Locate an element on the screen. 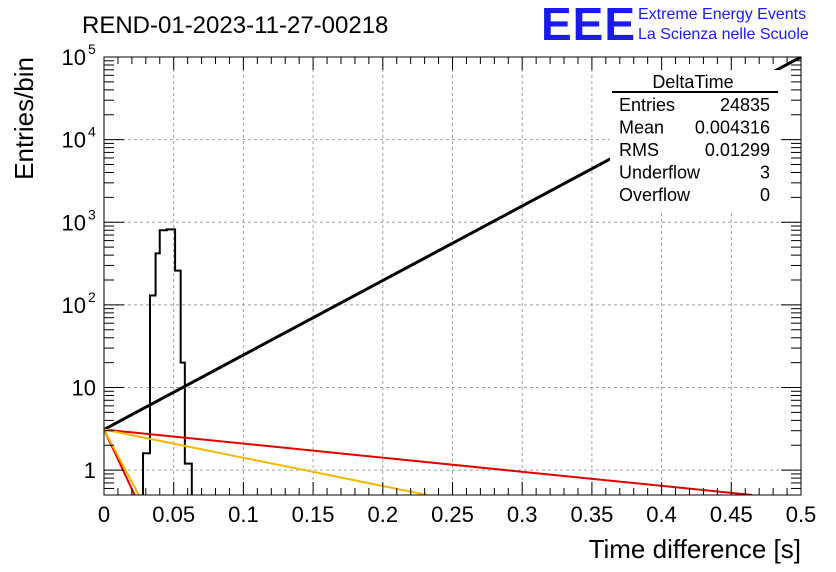 This screenshot has width=836, height=572. stats-value: 0.004316 is located at coordinates (732, 128).